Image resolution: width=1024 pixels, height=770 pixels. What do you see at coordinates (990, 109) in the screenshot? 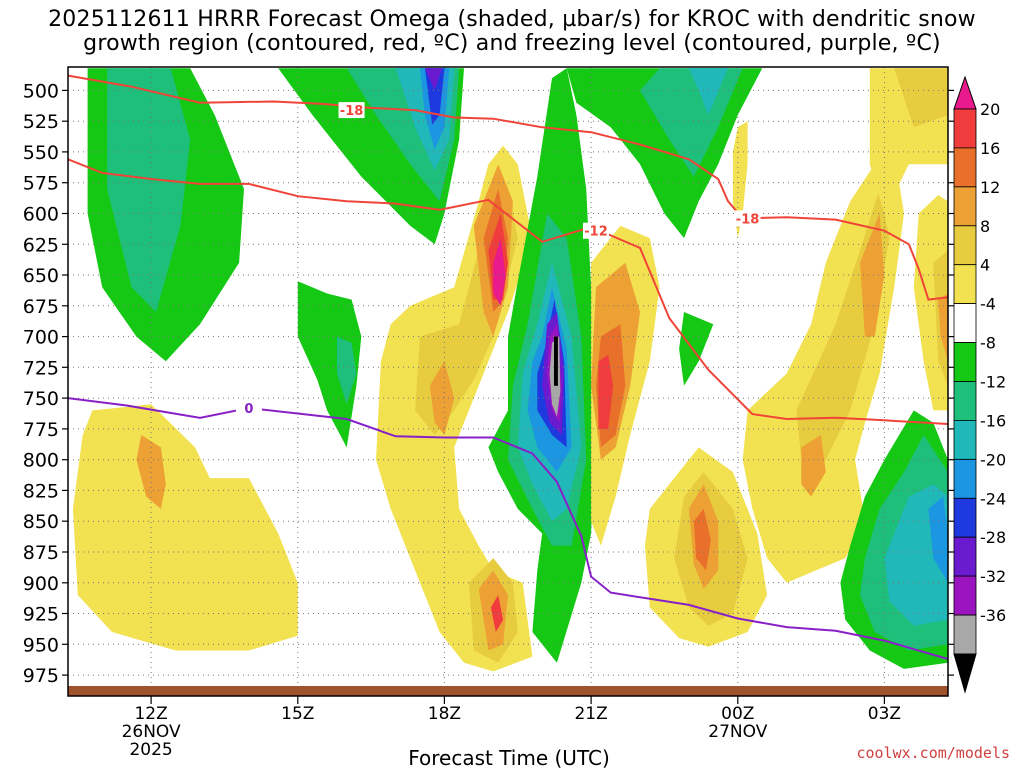
I see `colorbar-label-0: 20` at bounding box center [990, 109].